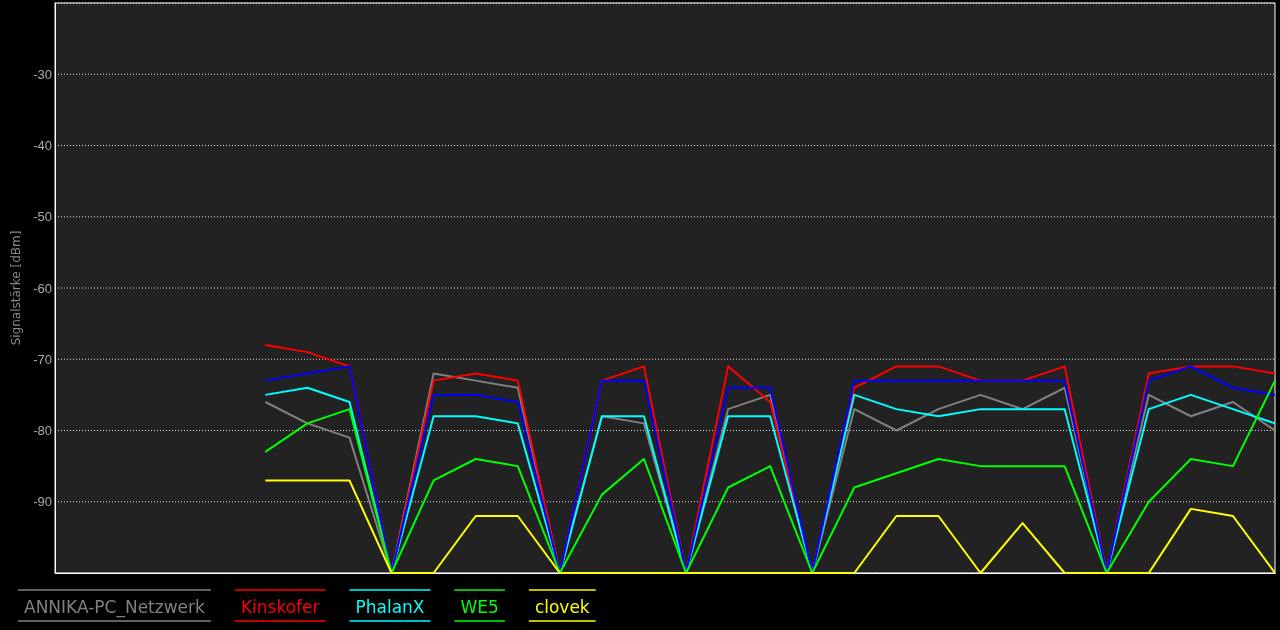 Image resolution: width=1280 pixels, height=630 pixels. I want to click on y-tick-label: -60, so click(42, 288).